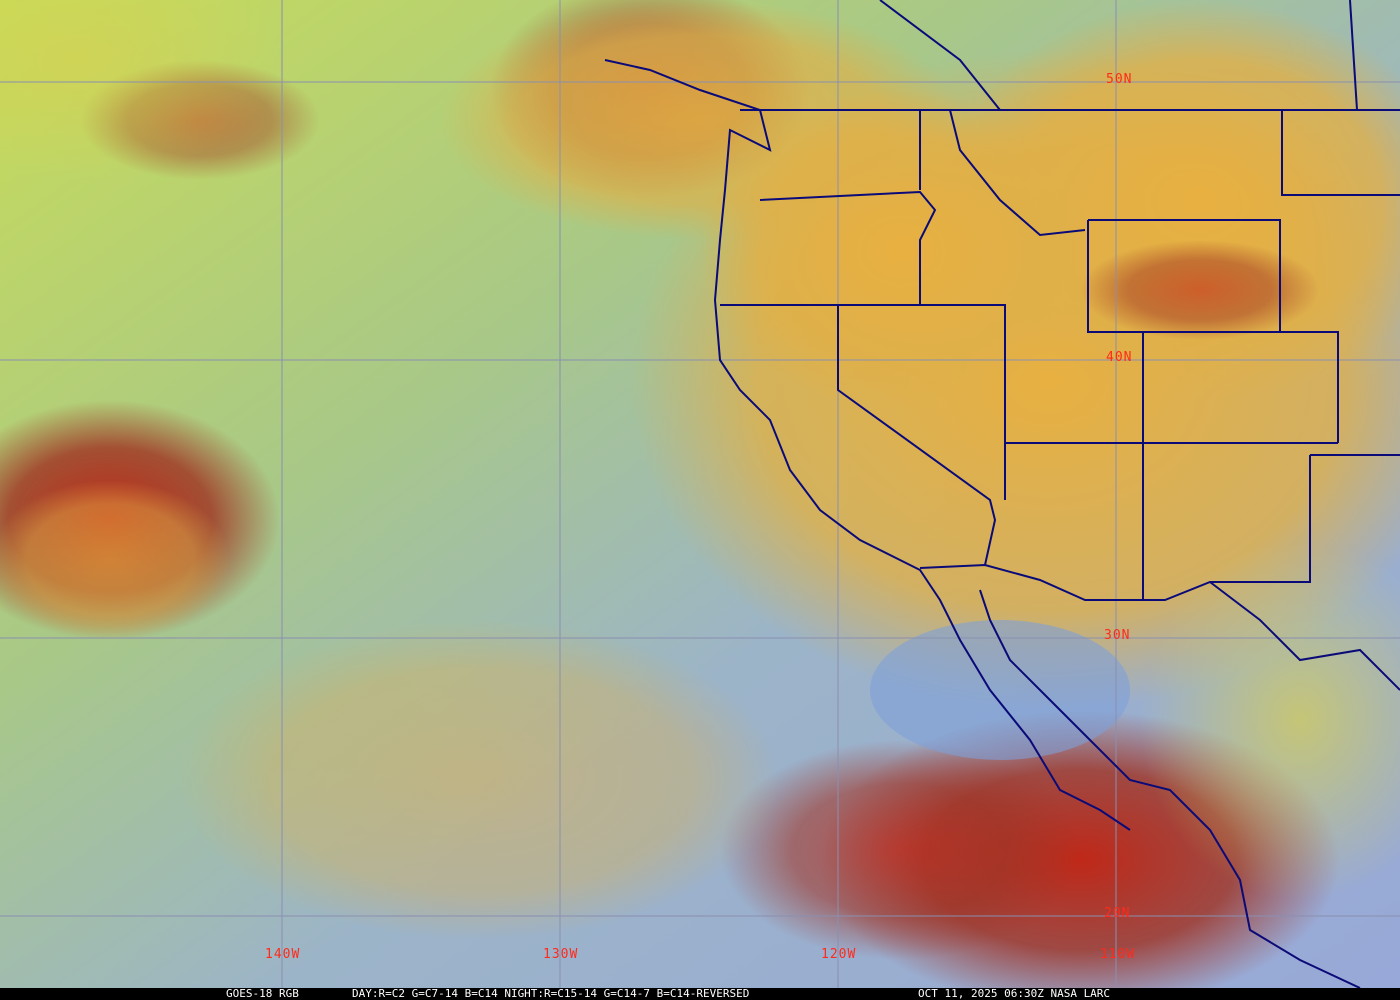  What do you see at coordinates (561, 954) in the screenshot?
I see `longitude-label-130w: 130W` at bounding box center [561, 954].